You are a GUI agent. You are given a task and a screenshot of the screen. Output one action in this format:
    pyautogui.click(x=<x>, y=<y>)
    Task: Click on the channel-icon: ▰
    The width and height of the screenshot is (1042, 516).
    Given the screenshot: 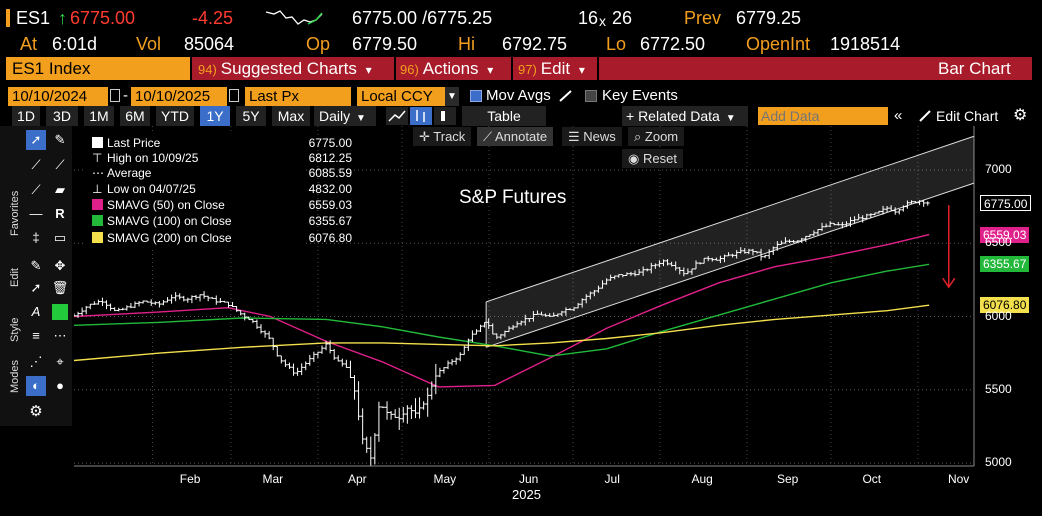 What is the action you would take?
    pyautogui.click(x=60, y=189)
    